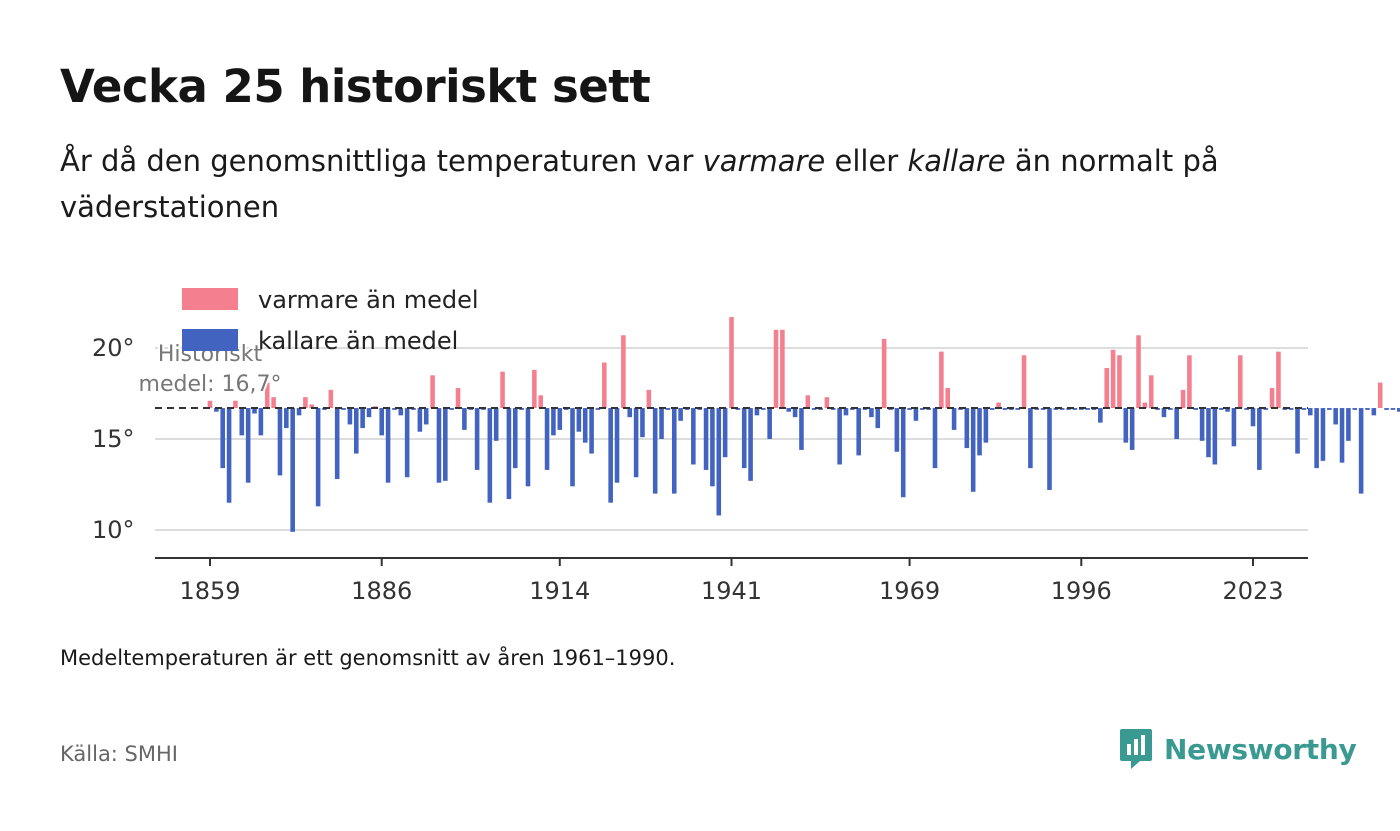 Image resolution: width=1400 pixels, height=831 pixels. I want to click on y-tick-label: 20°, so click(113, 348).